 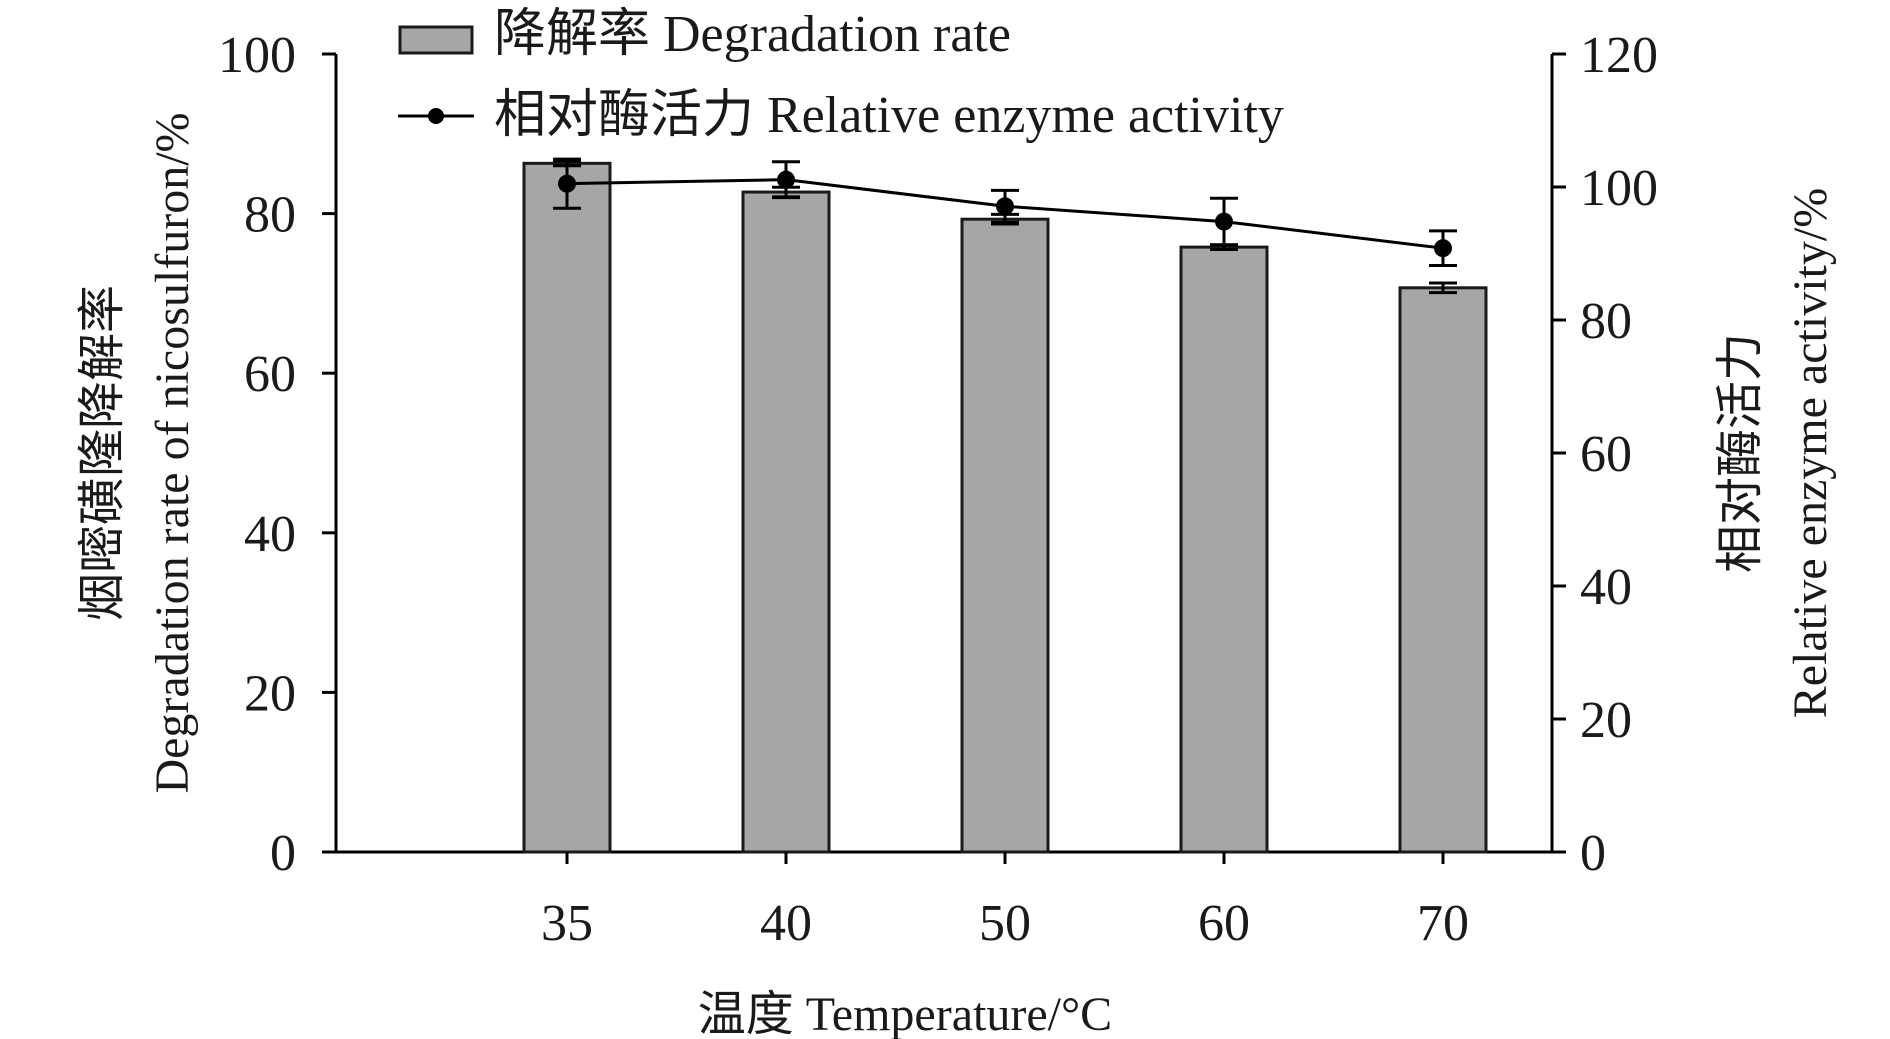 I want to click on legend-line-marker, so click(x=436, y=116).